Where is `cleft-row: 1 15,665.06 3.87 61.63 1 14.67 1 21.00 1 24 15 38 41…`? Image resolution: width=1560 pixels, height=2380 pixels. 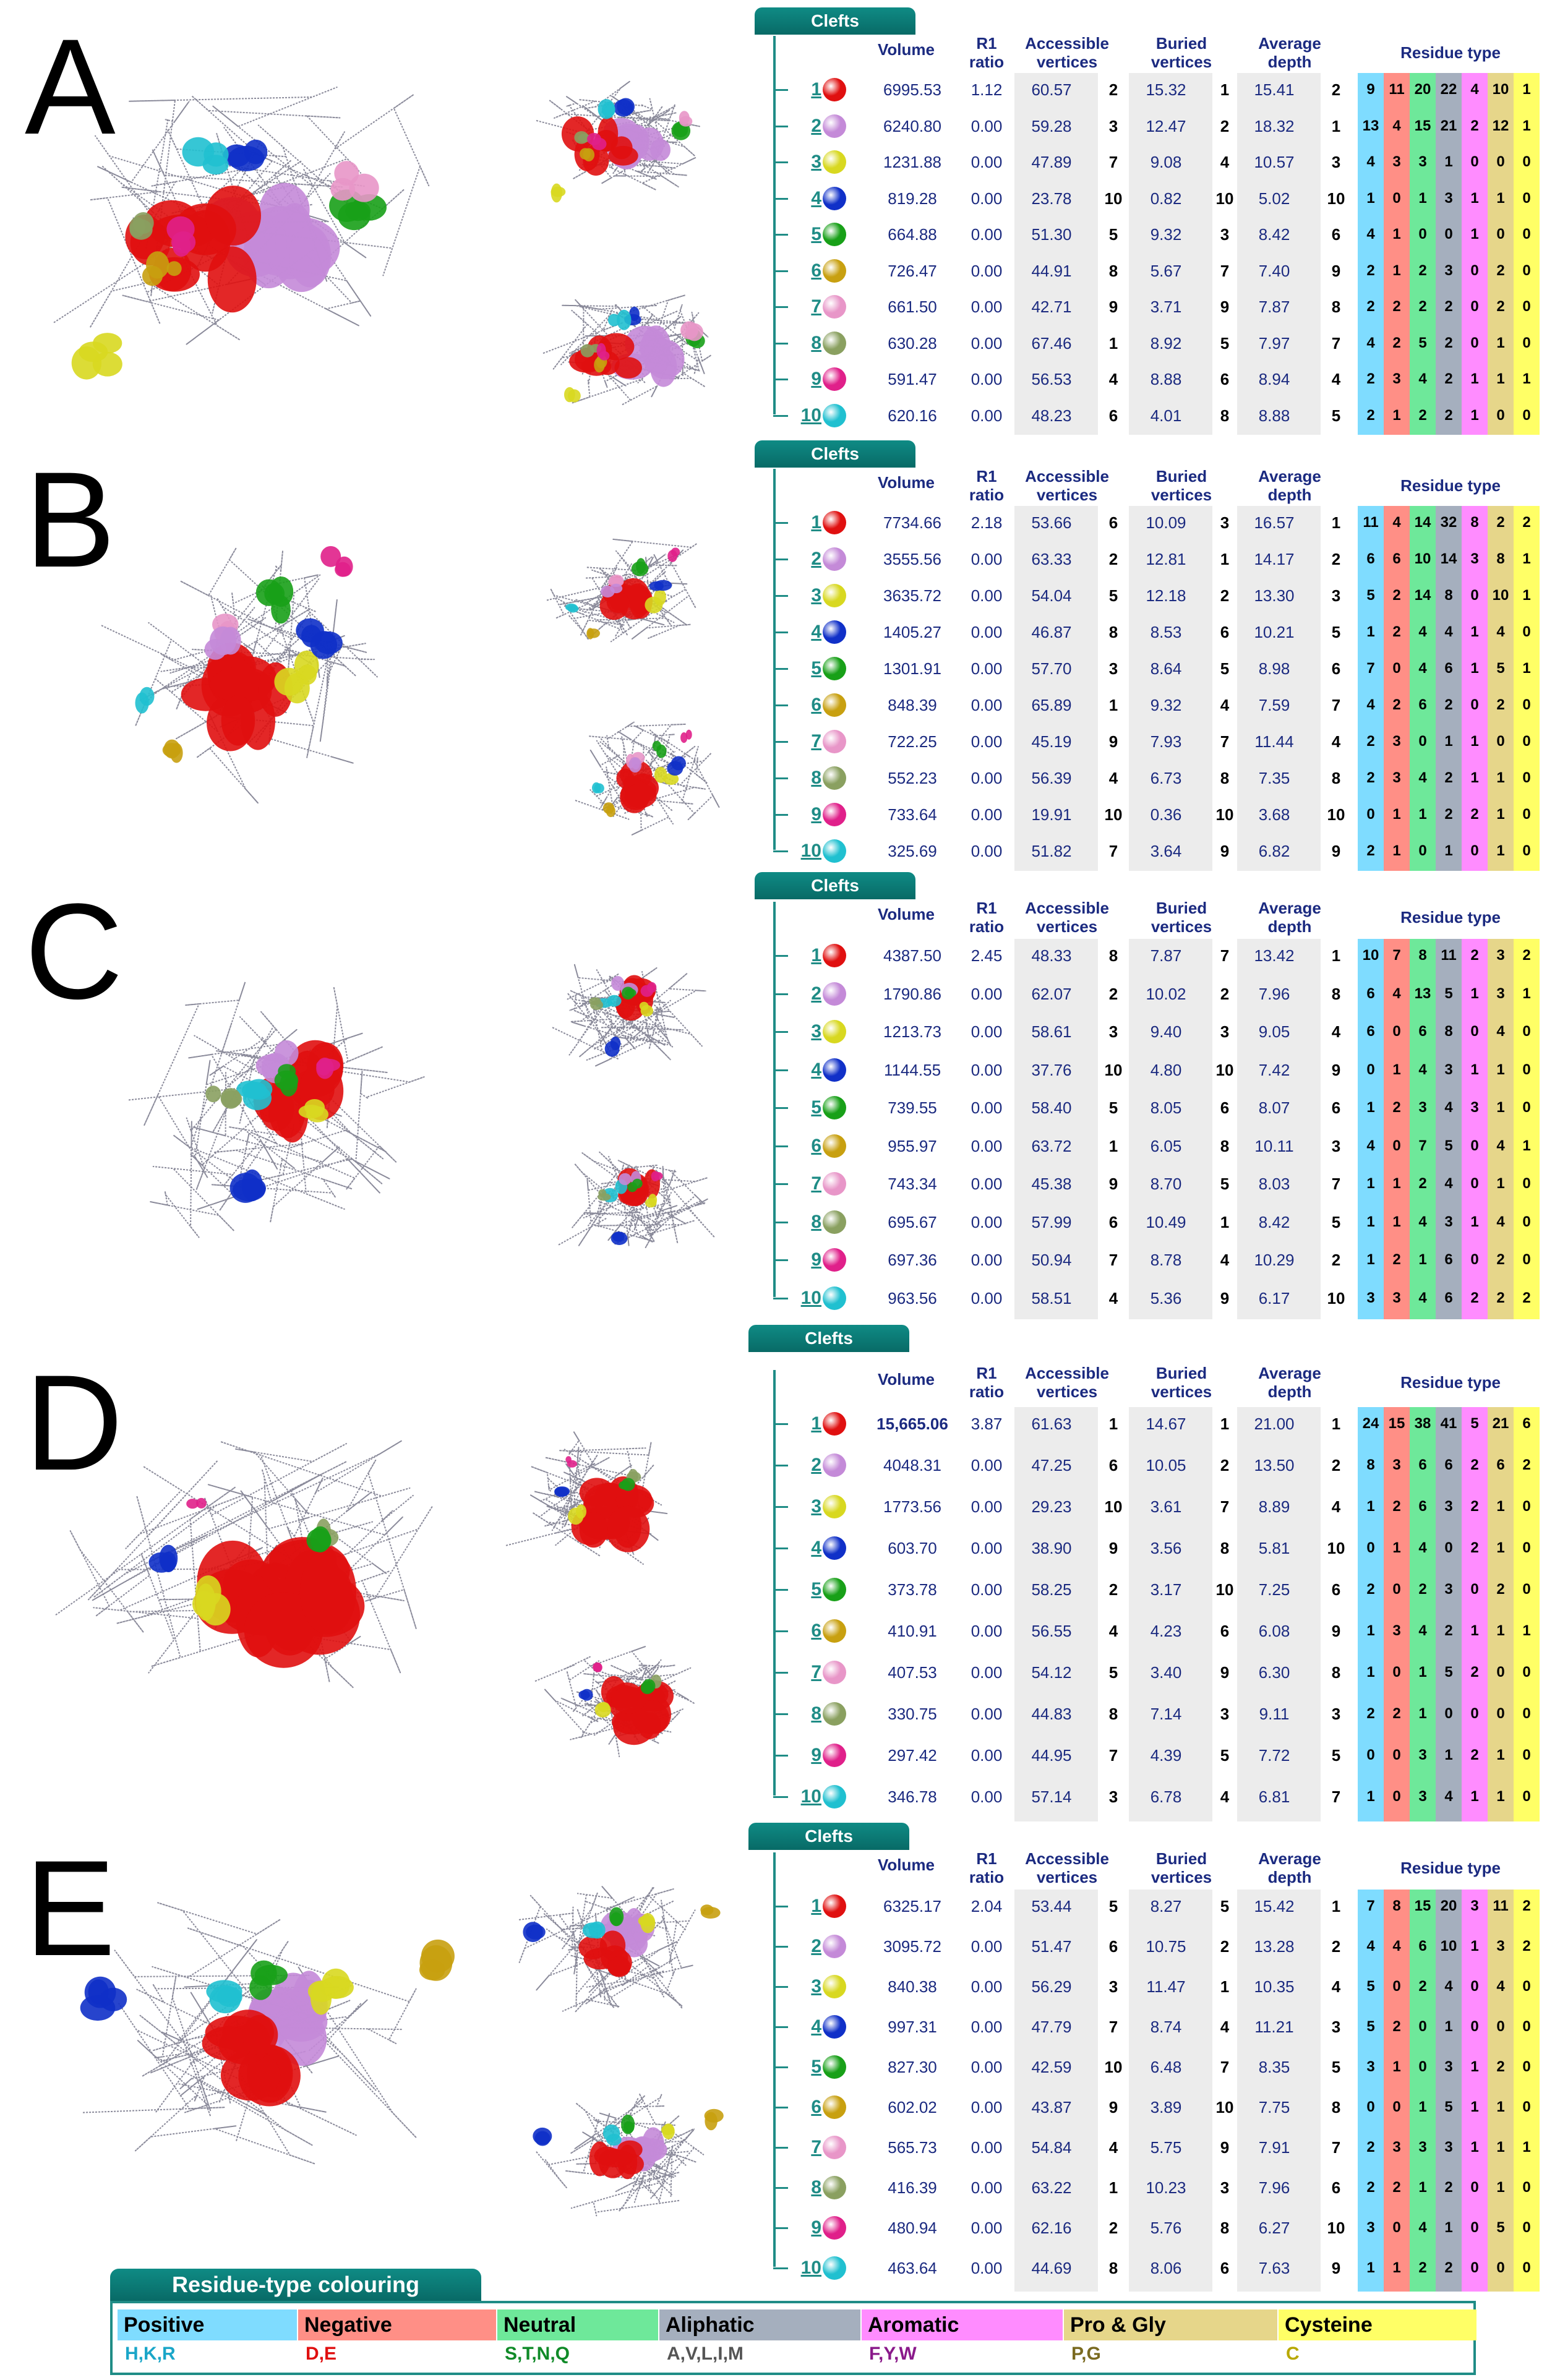
cleft-row: 1 15,665.06 3.87 61.63 1 14.67 1 21.00 1 24 15 38 41… is located at coordinates (780, 1423).